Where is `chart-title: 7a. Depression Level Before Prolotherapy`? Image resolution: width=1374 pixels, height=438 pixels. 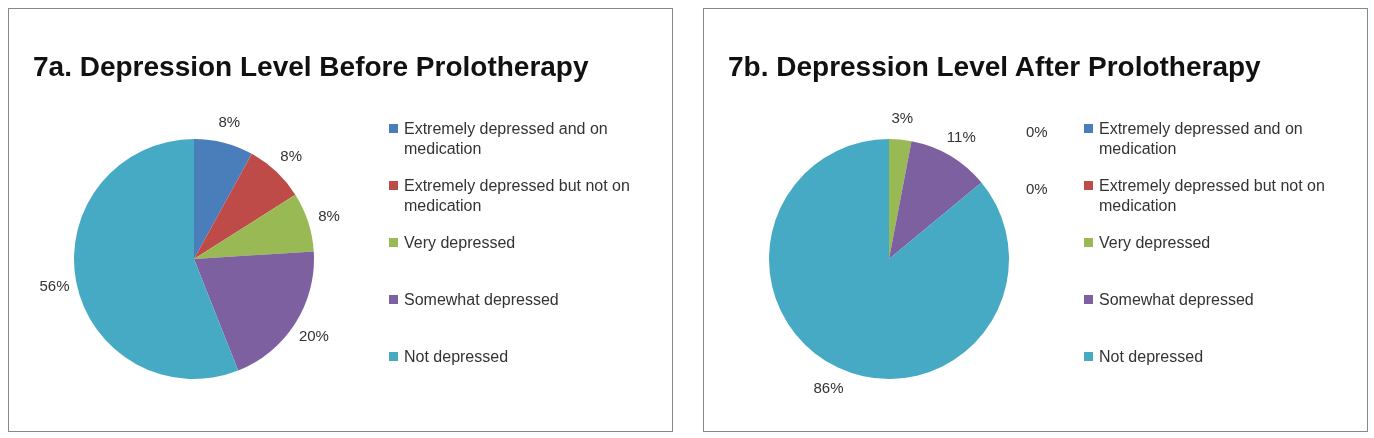
chart-title: 7a. Depression Level Before Prolotherapy is located at coordinates (311, 67).